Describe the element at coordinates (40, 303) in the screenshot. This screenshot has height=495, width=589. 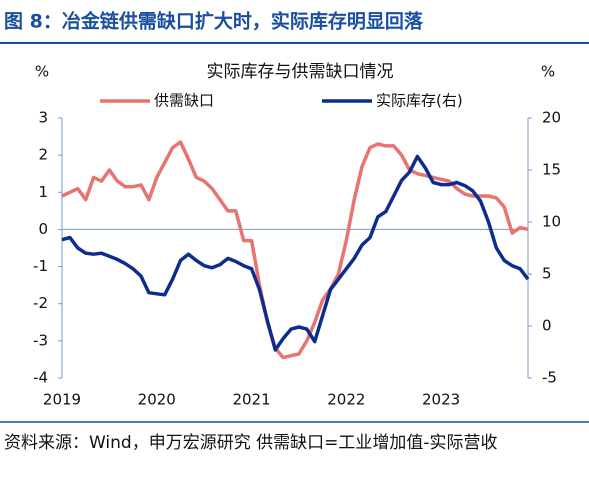
I see `y-tick-label: -2` at that location.